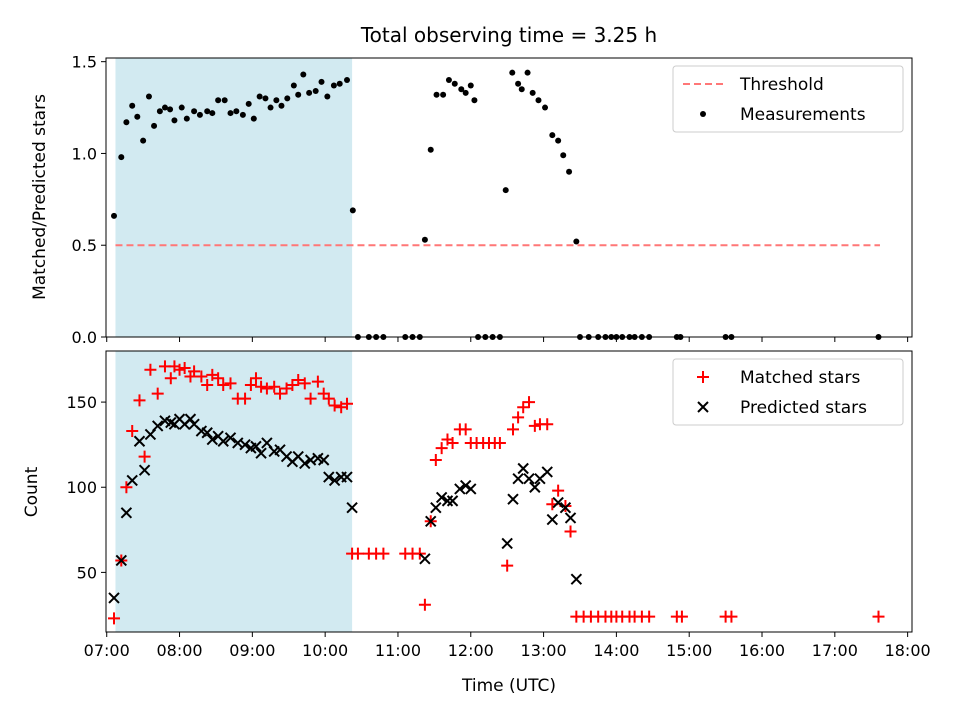  I want to click on y-tick-label: 0.5, so click(84, 245).